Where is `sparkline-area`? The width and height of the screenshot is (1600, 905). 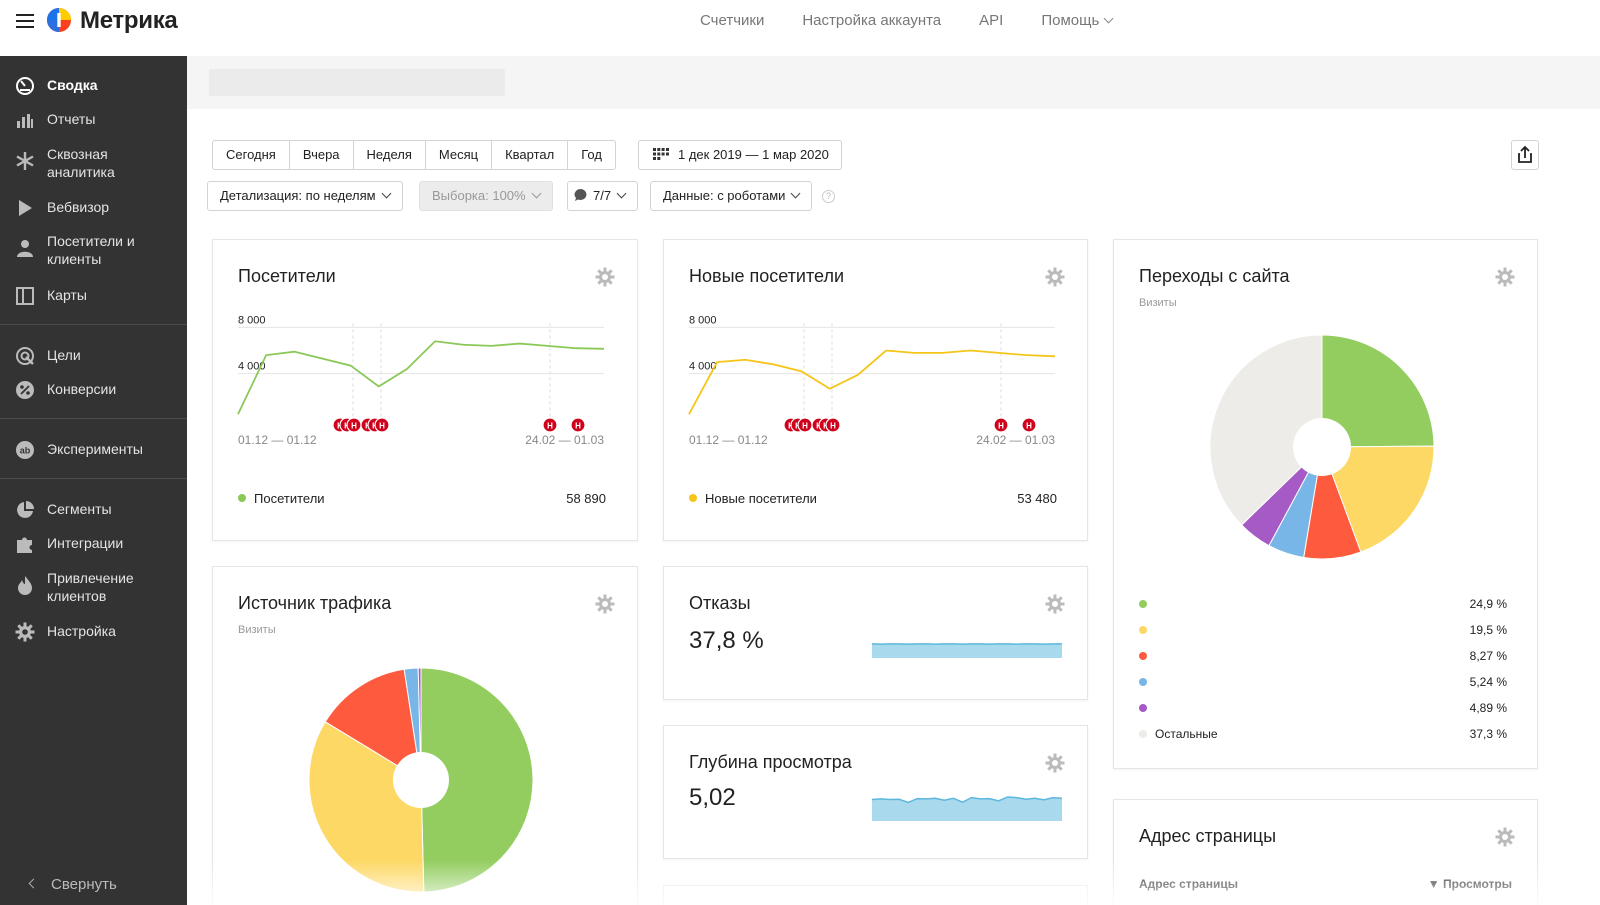
sparkline-area is located at coordinates (967, 650).